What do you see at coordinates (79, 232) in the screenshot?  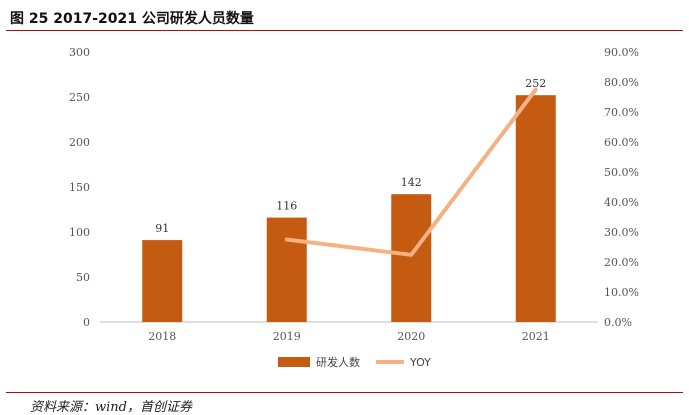 I see `y-tick-label: 100` at bounding box center [79, 232].